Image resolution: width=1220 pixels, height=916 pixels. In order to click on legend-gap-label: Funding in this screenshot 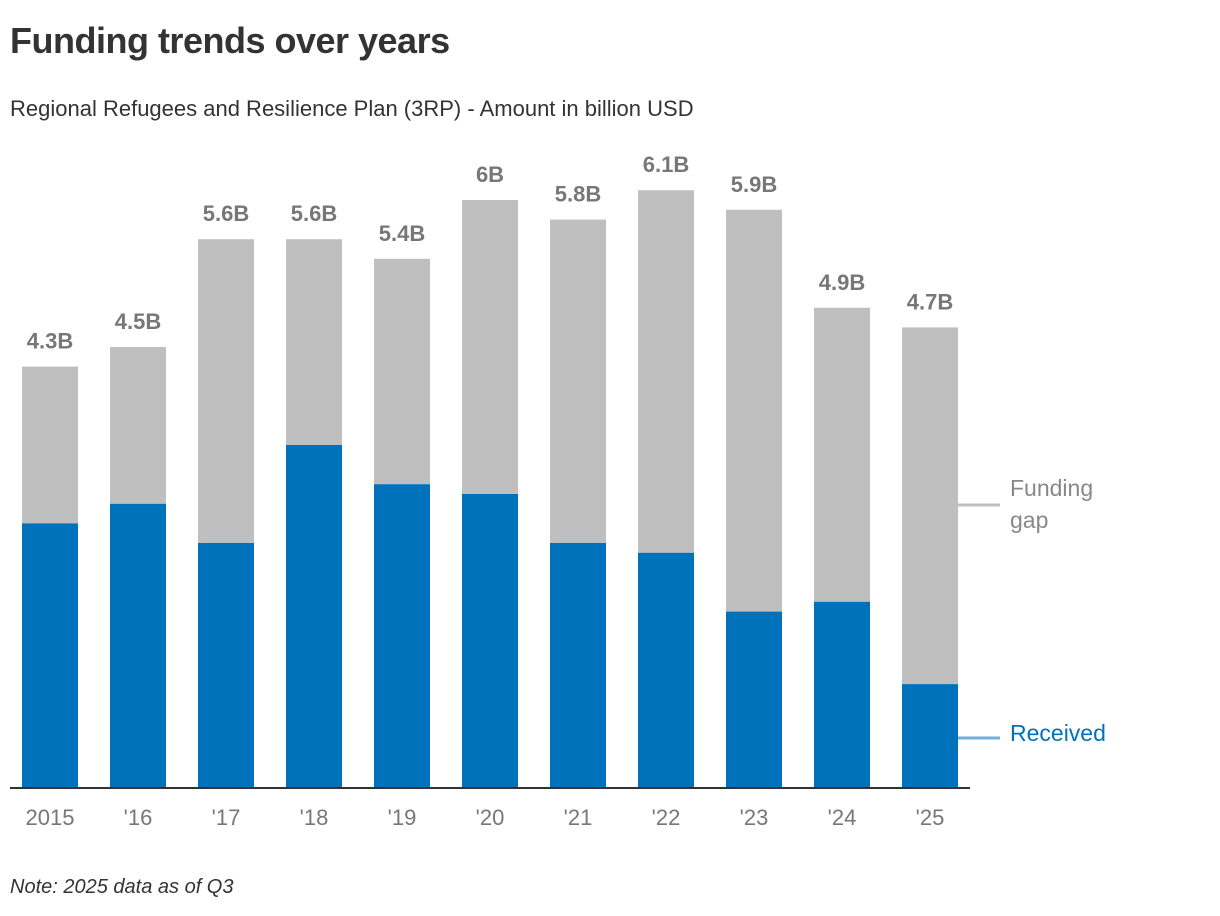, I will do `click(1051, 488)`.